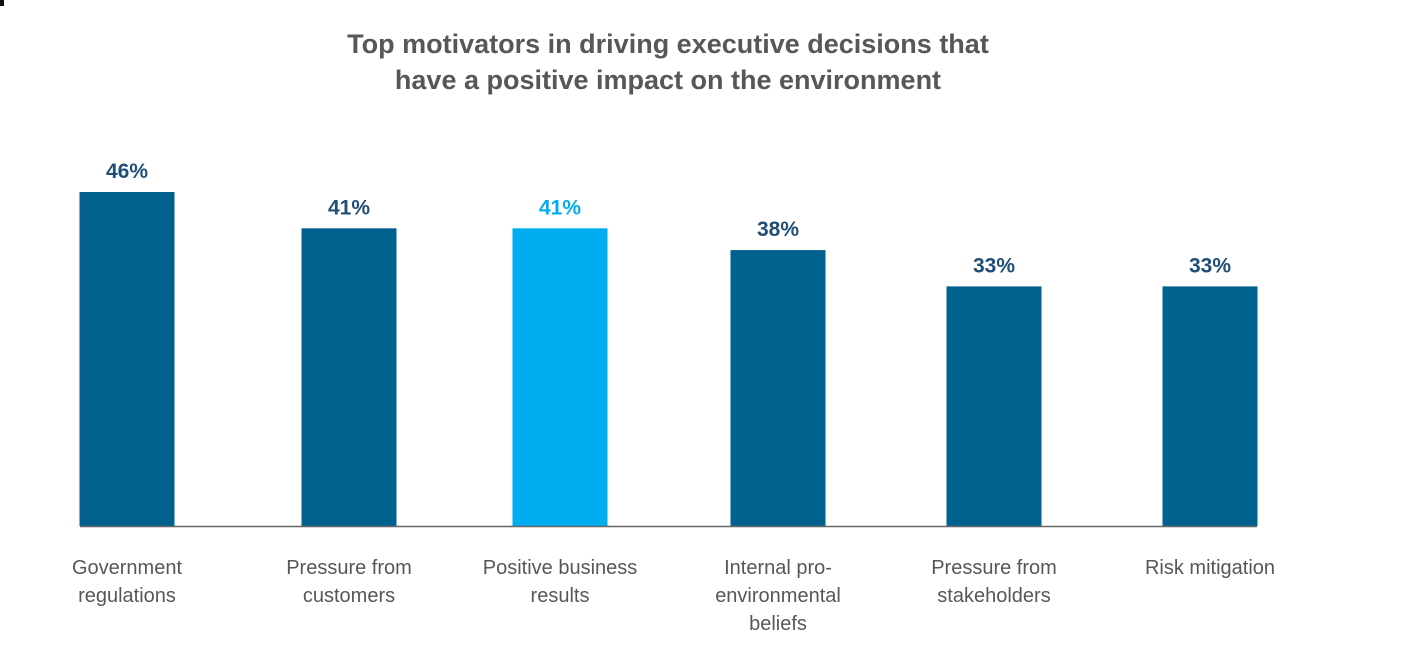  I want to click on value-label-2: 41%, so click(349, 207).